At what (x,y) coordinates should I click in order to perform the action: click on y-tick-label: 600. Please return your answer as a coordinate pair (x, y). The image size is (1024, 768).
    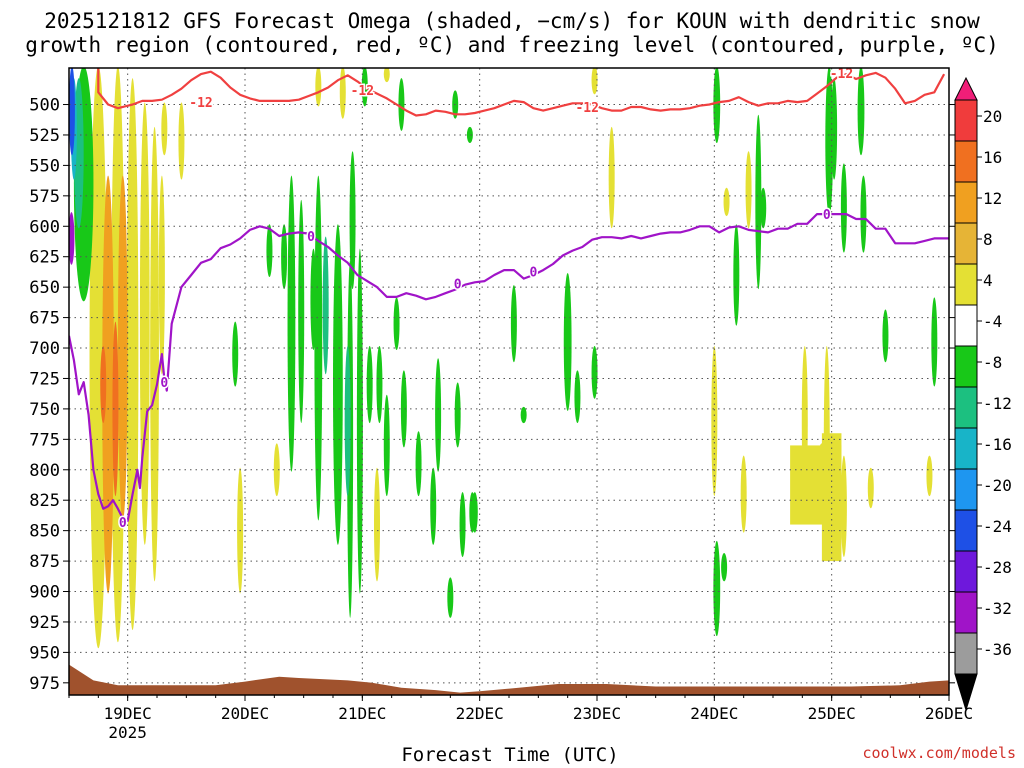
    Looking at the image, I should click on (44, 227).